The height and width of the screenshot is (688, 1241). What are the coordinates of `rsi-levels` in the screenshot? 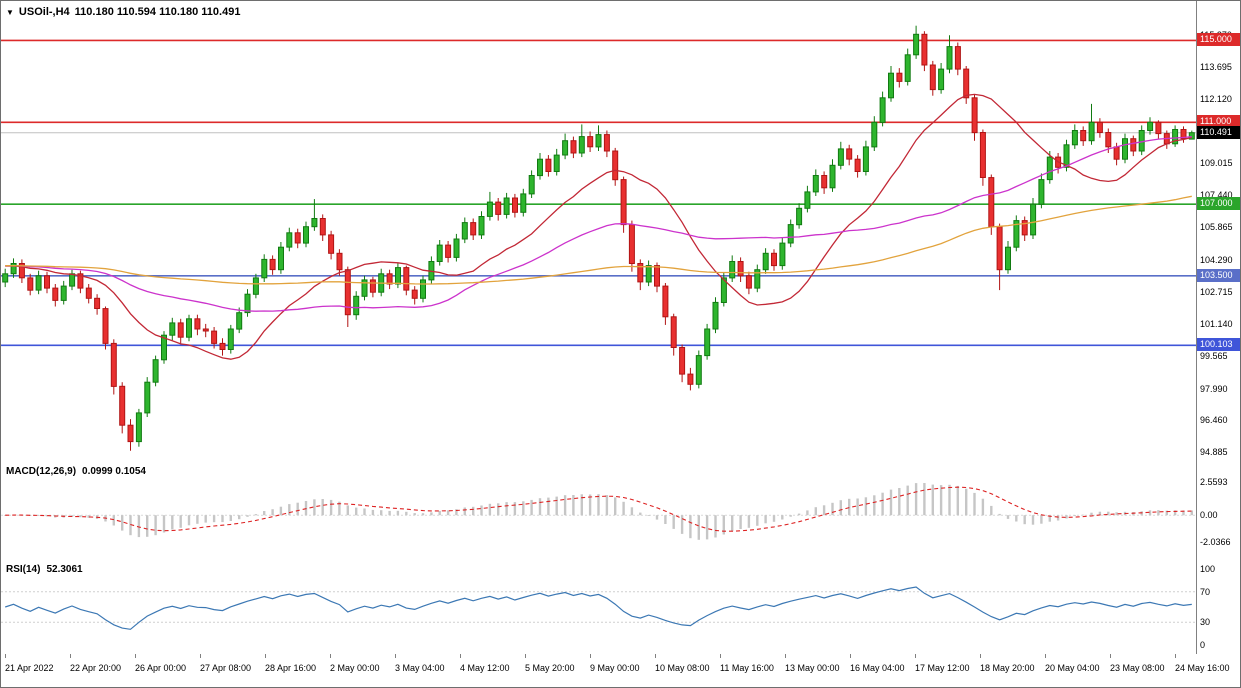 It's located at (598, 607).